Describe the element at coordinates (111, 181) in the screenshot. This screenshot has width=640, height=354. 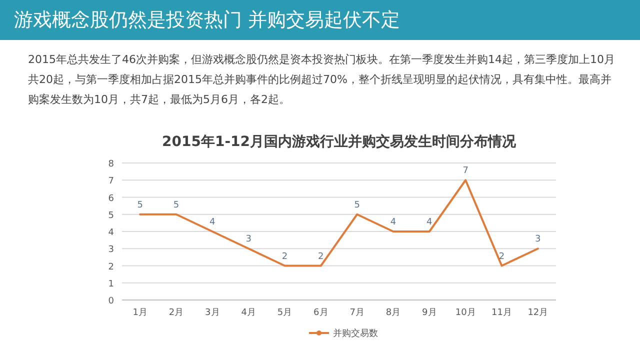
I see `y-tick-label: 7` at that location.